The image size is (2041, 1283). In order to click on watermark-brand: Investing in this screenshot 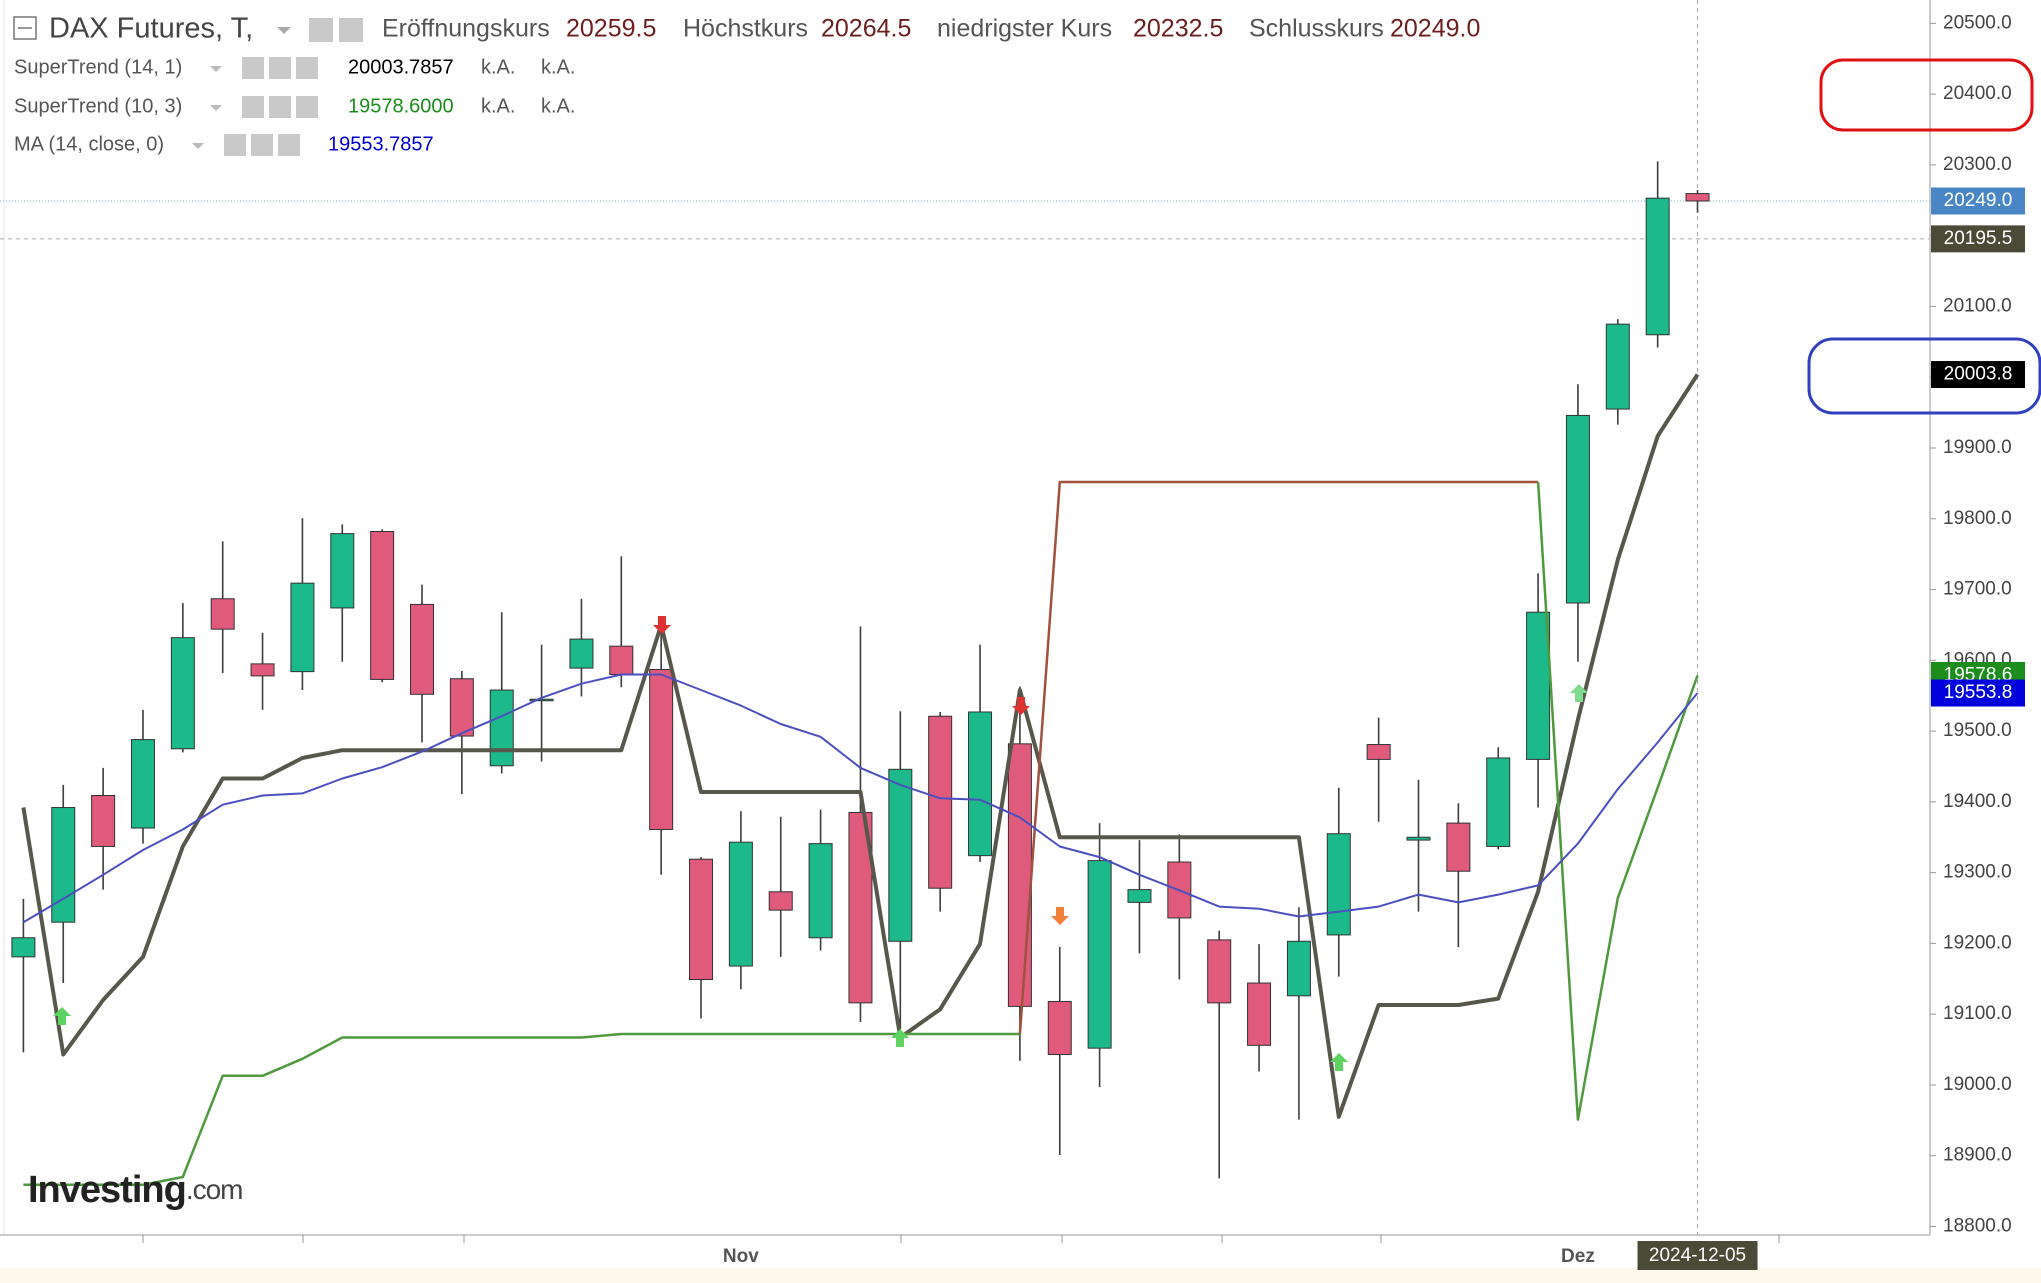, I will do `click(107, 1190)`.